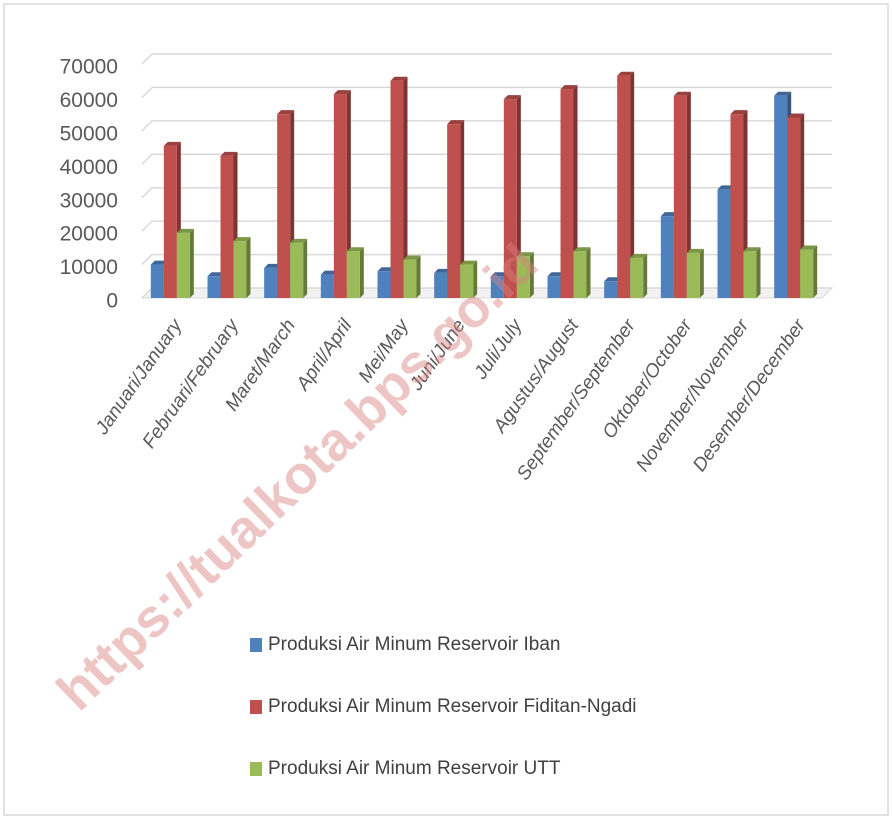  Describe the element at coordinates (112, 301) in the screenshot. I see `y-tick-label: 0` at that location.